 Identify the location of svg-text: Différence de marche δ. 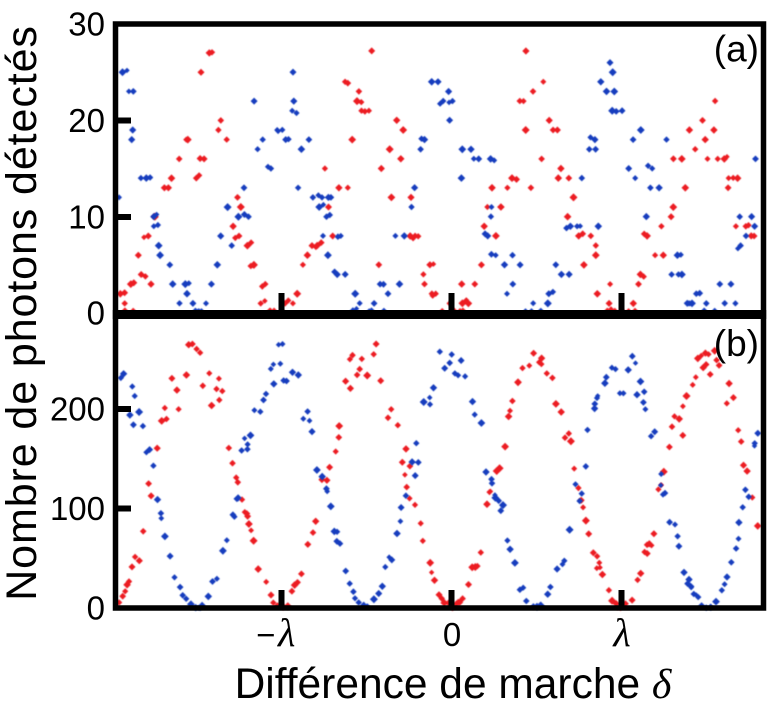
(454, 684).